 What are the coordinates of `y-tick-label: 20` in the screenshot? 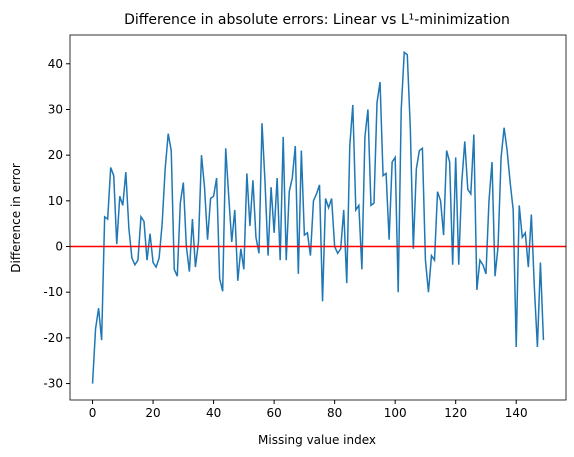 It's located at (55, 155).